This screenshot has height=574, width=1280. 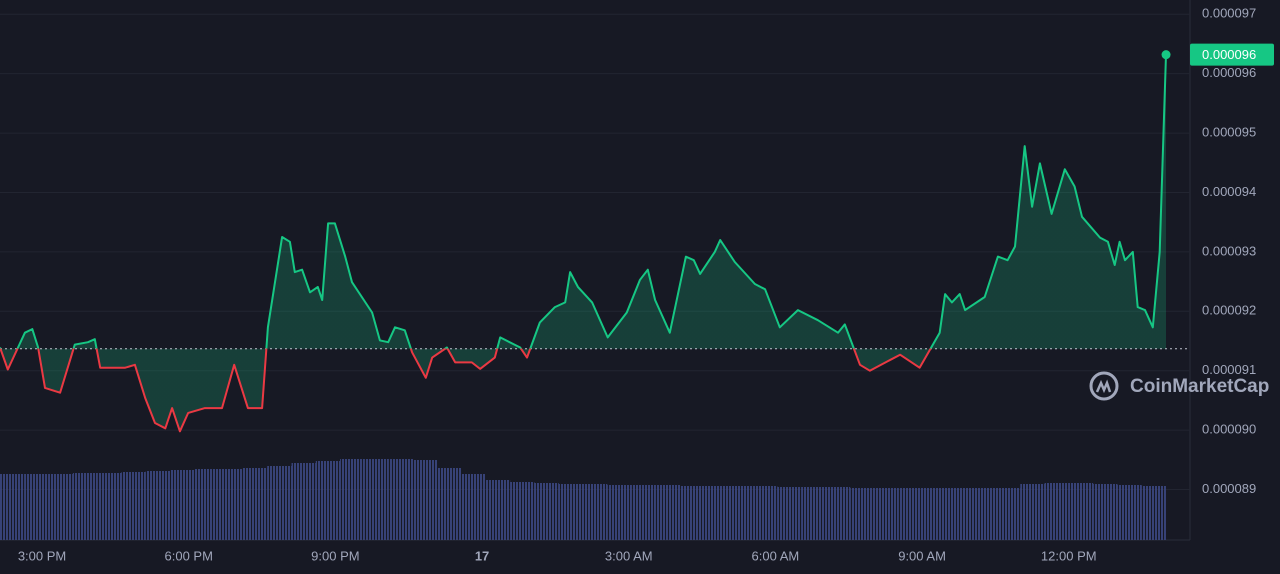 What do you see at coordinates (629, 555) in the screenshot?
I see `x-tick-label: 3:00 AM` at bounding box center [629, 555].